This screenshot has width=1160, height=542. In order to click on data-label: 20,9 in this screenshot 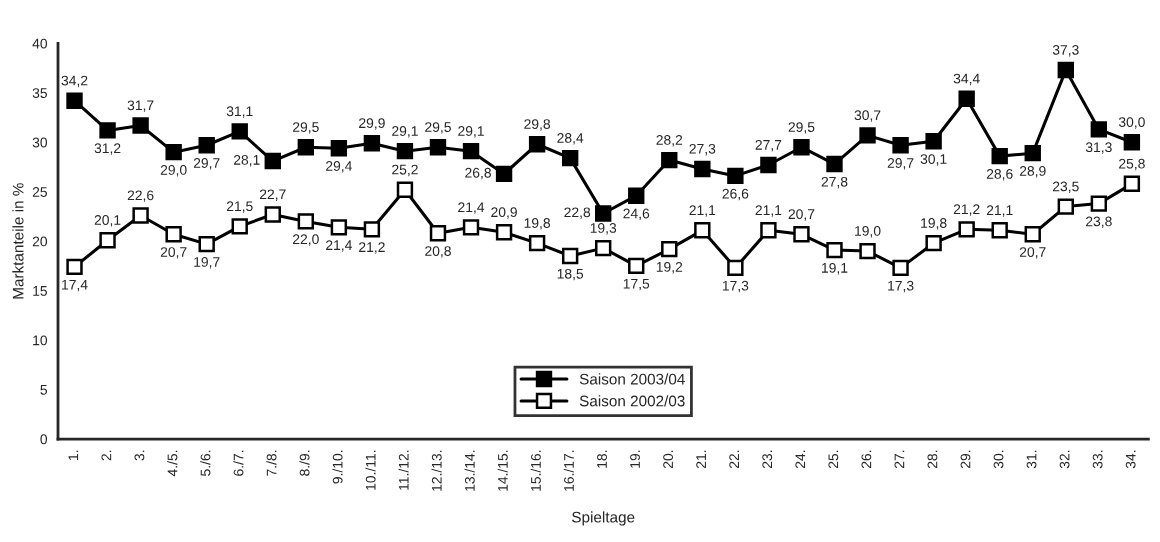, I will do `click(504, 213)`.